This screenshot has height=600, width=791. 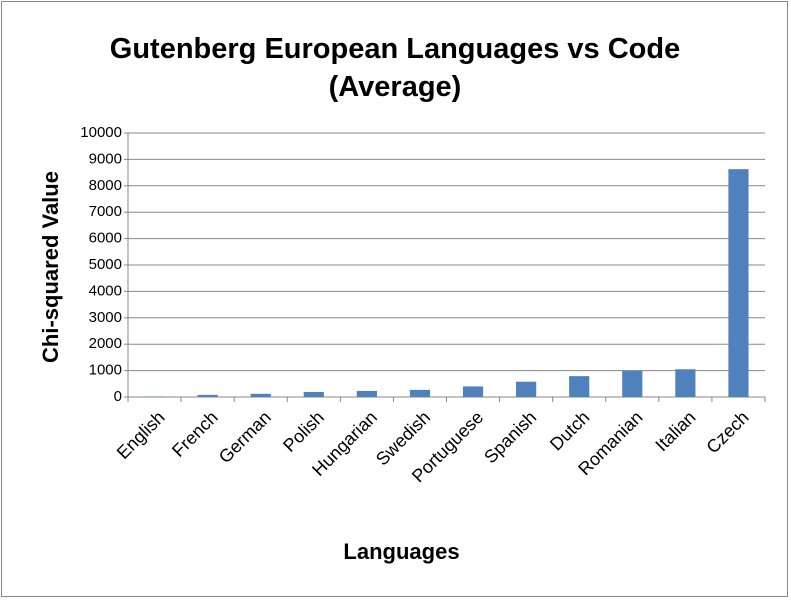 I want to click on y-tick-label: 7000, so click(x=105, y=211).